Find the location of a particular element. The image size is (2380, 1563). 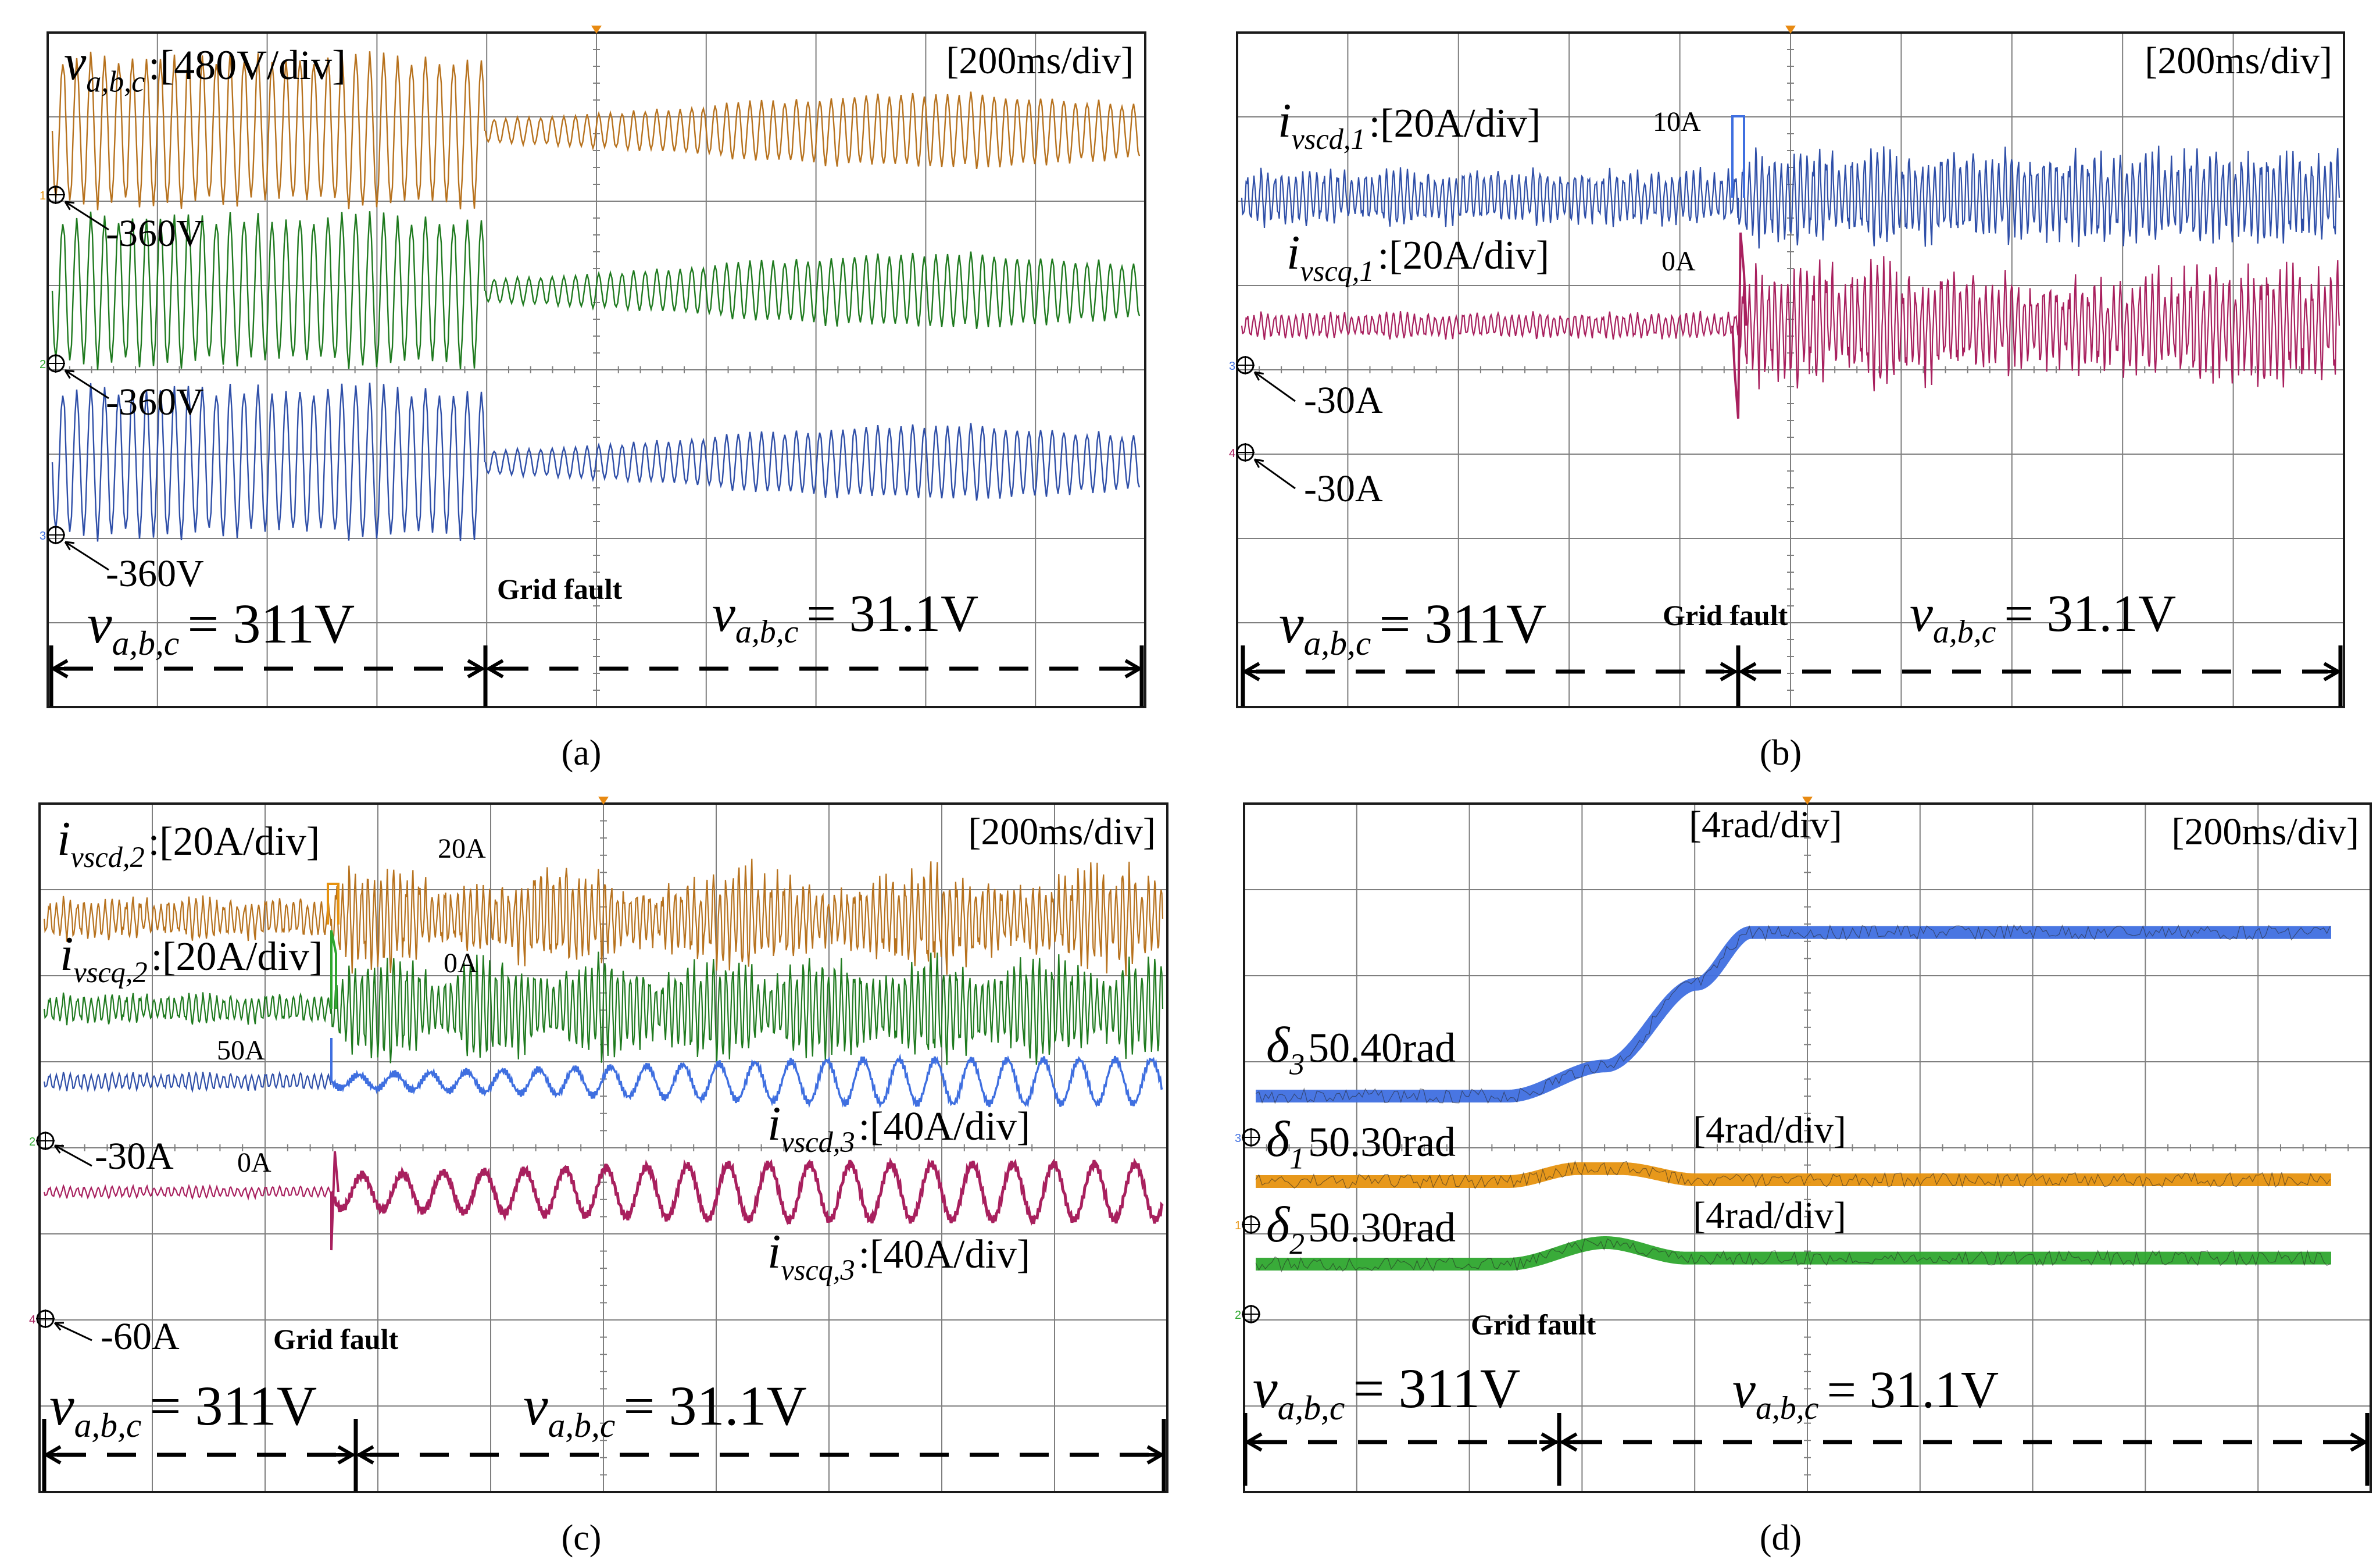

trace-delta-2-noise is located at coordinates (1793, 1255).